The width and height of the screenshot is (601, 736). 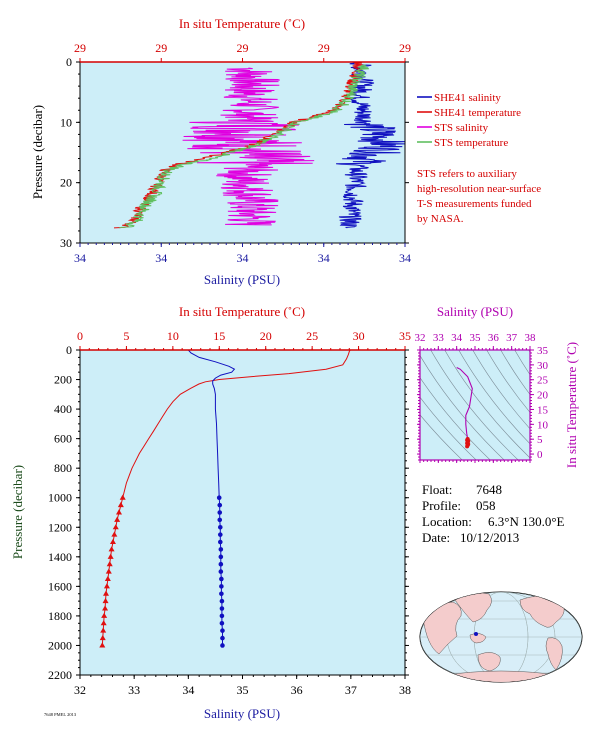 I want to click on near-surface-bottom-tick-label: 34, so click(x=405, y=258).